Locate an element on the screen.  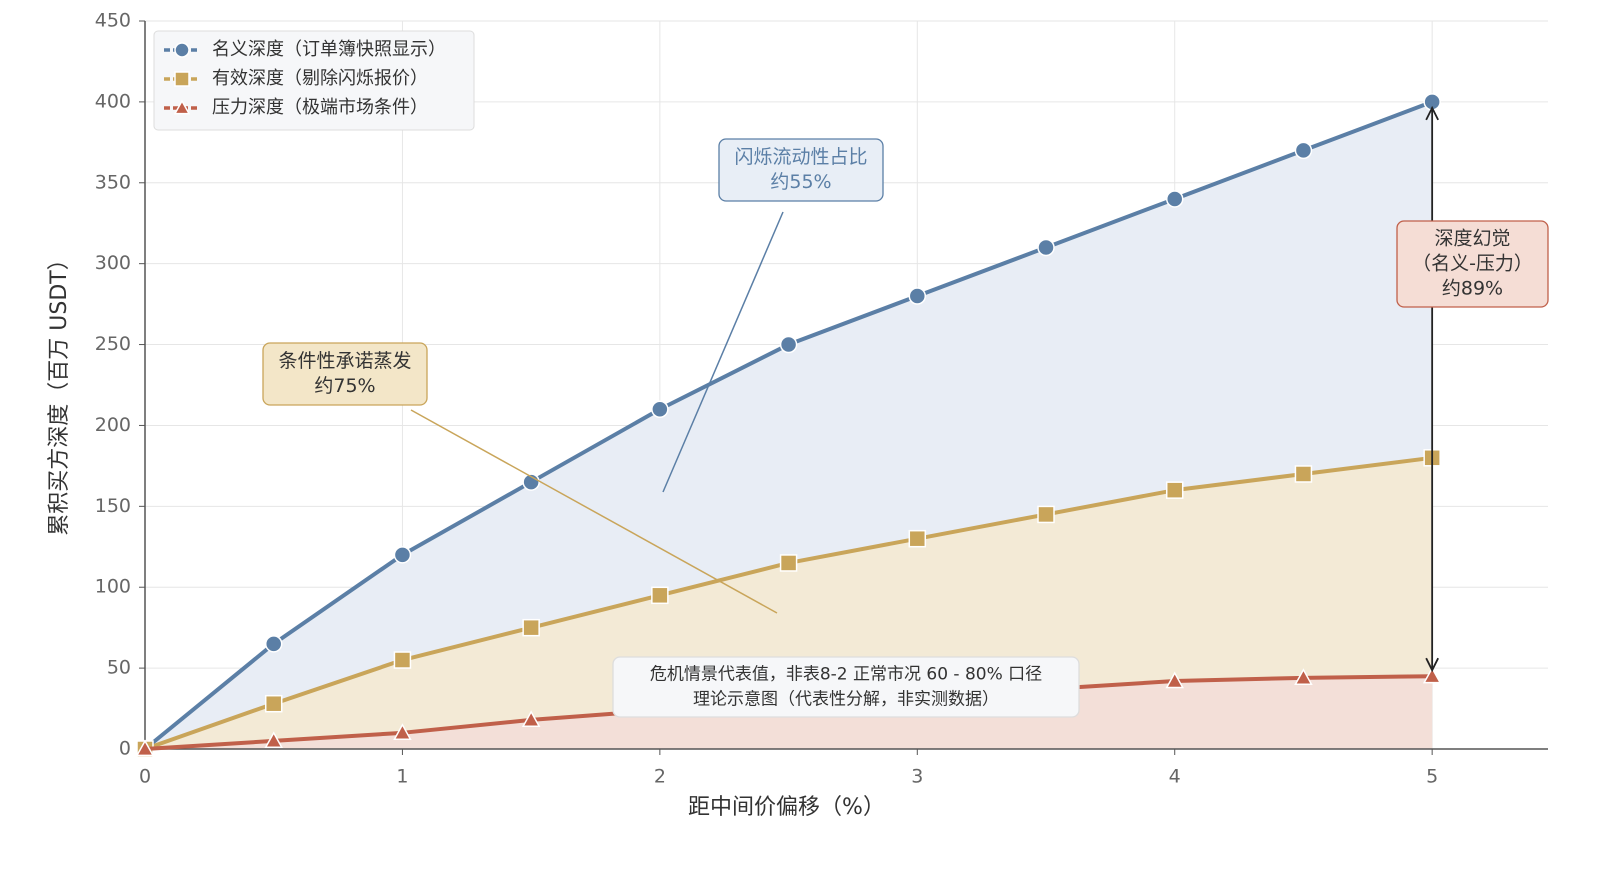
annotation-text: （名义-压力） is located at coordinates (1472, 264).